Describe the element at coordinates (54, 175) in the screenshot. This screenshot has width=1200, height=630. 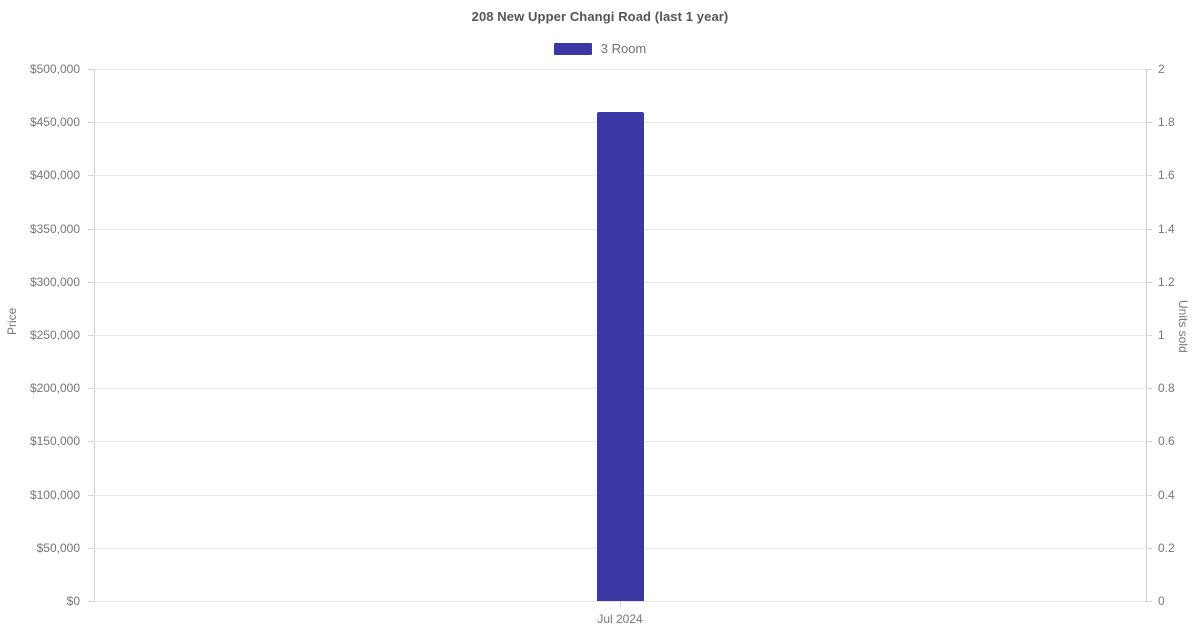
I see `left-axis-tick-label: $400,000` at that location.